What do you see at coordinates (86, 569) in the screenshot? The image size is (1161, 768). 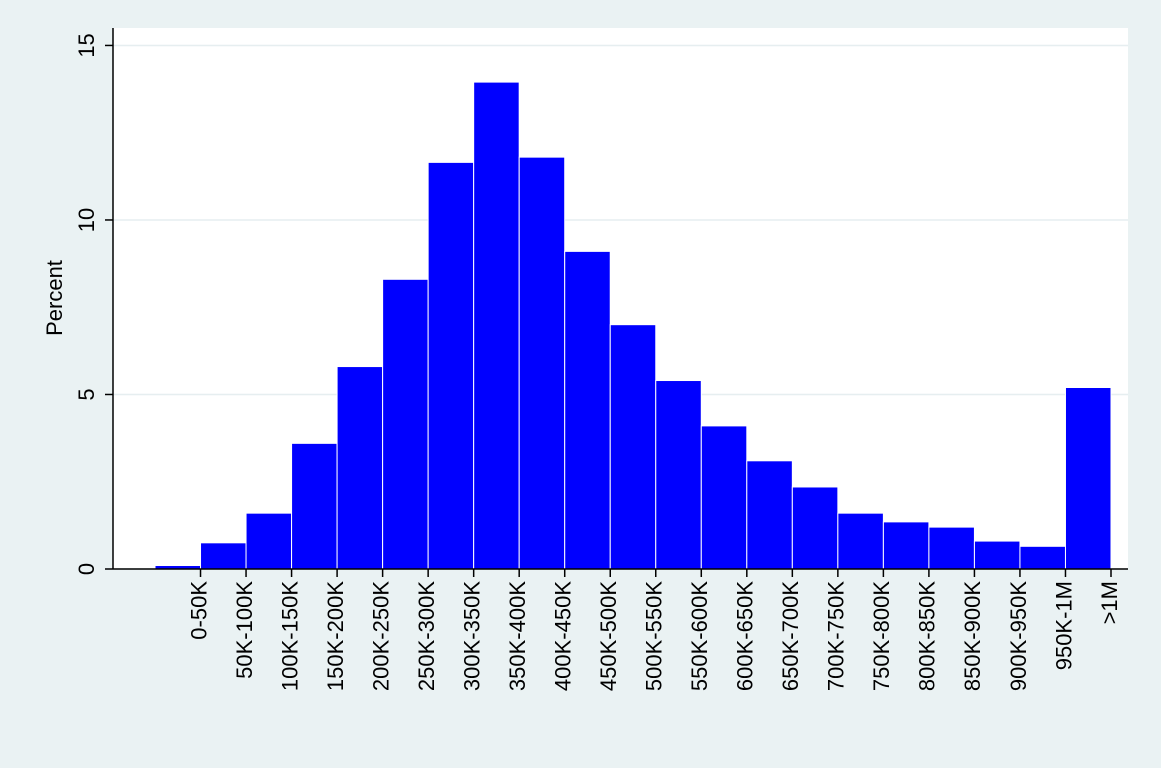 I see `y-tick-label: 0` at bounding box center [86, 569].